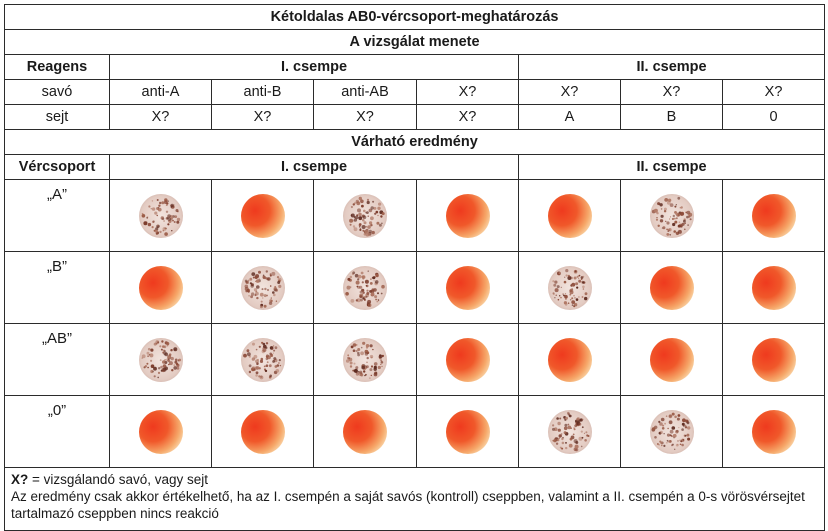 Image resolution: width=828 pixels, height=531 pixels. I want to click on result-row: „B”, so click(414, 287).